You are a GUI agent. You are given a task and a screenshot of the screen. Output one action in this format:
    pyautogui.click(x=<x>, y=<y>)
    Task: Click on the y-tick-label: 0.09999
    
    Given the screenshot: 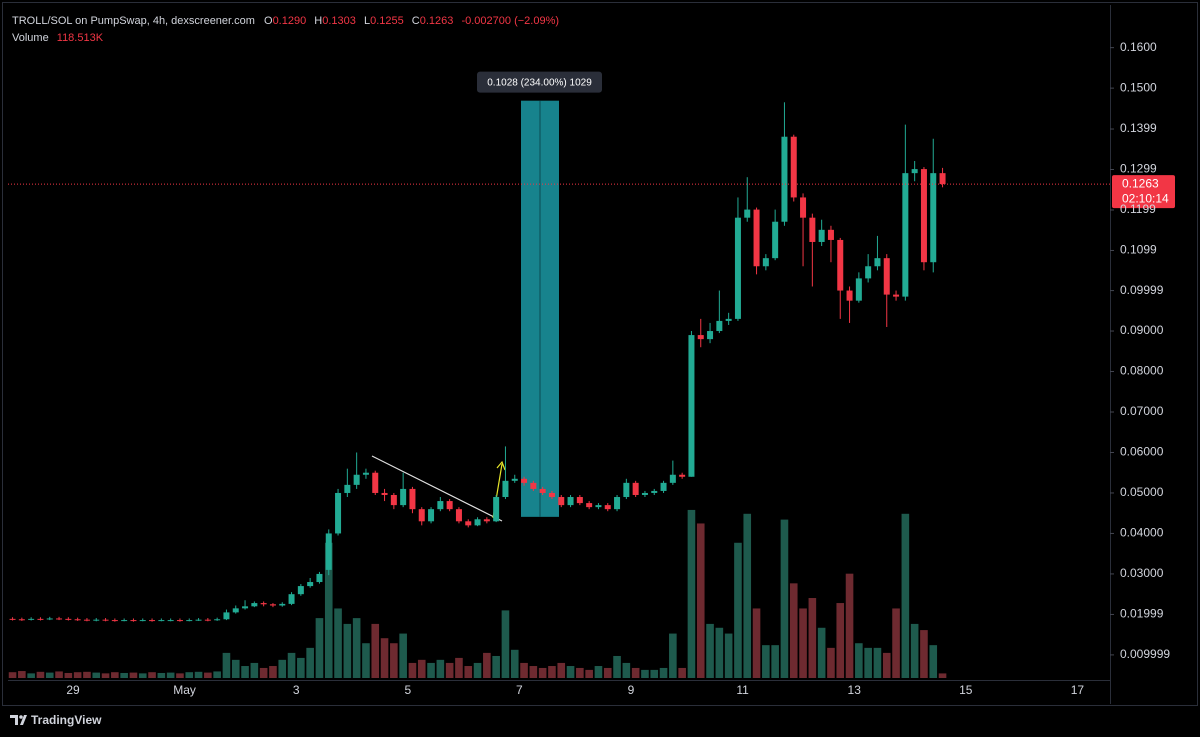 What is the action you would take?
    pyautogui.click(x=1142, y=290)
    